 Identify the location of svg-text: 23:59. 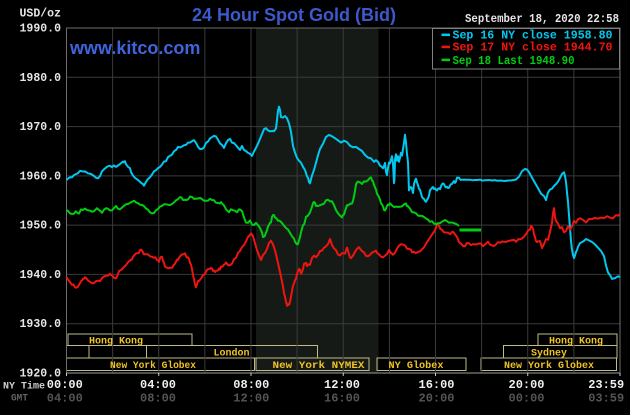
(606, 385).